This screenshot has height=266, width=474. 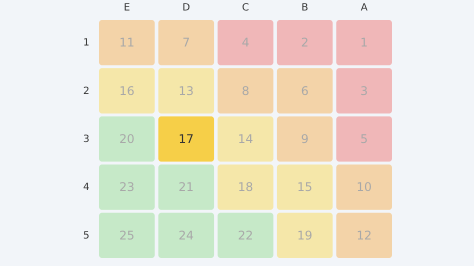 What do you see at coordinates (127, 139) in the screenshot?
I see `data-label: 20` at bounding box center [127, 139].